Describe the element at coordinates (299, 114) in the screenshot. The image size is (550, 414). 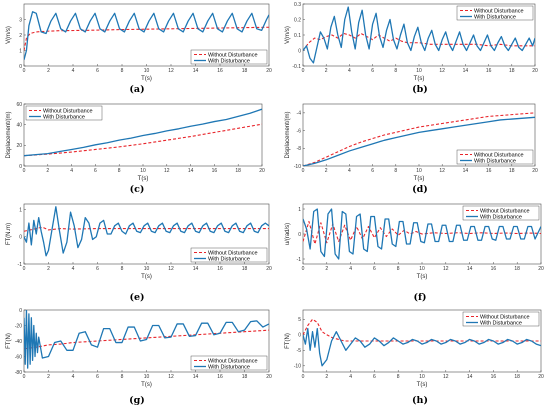
I see `y-tick-label: -4` at that location.